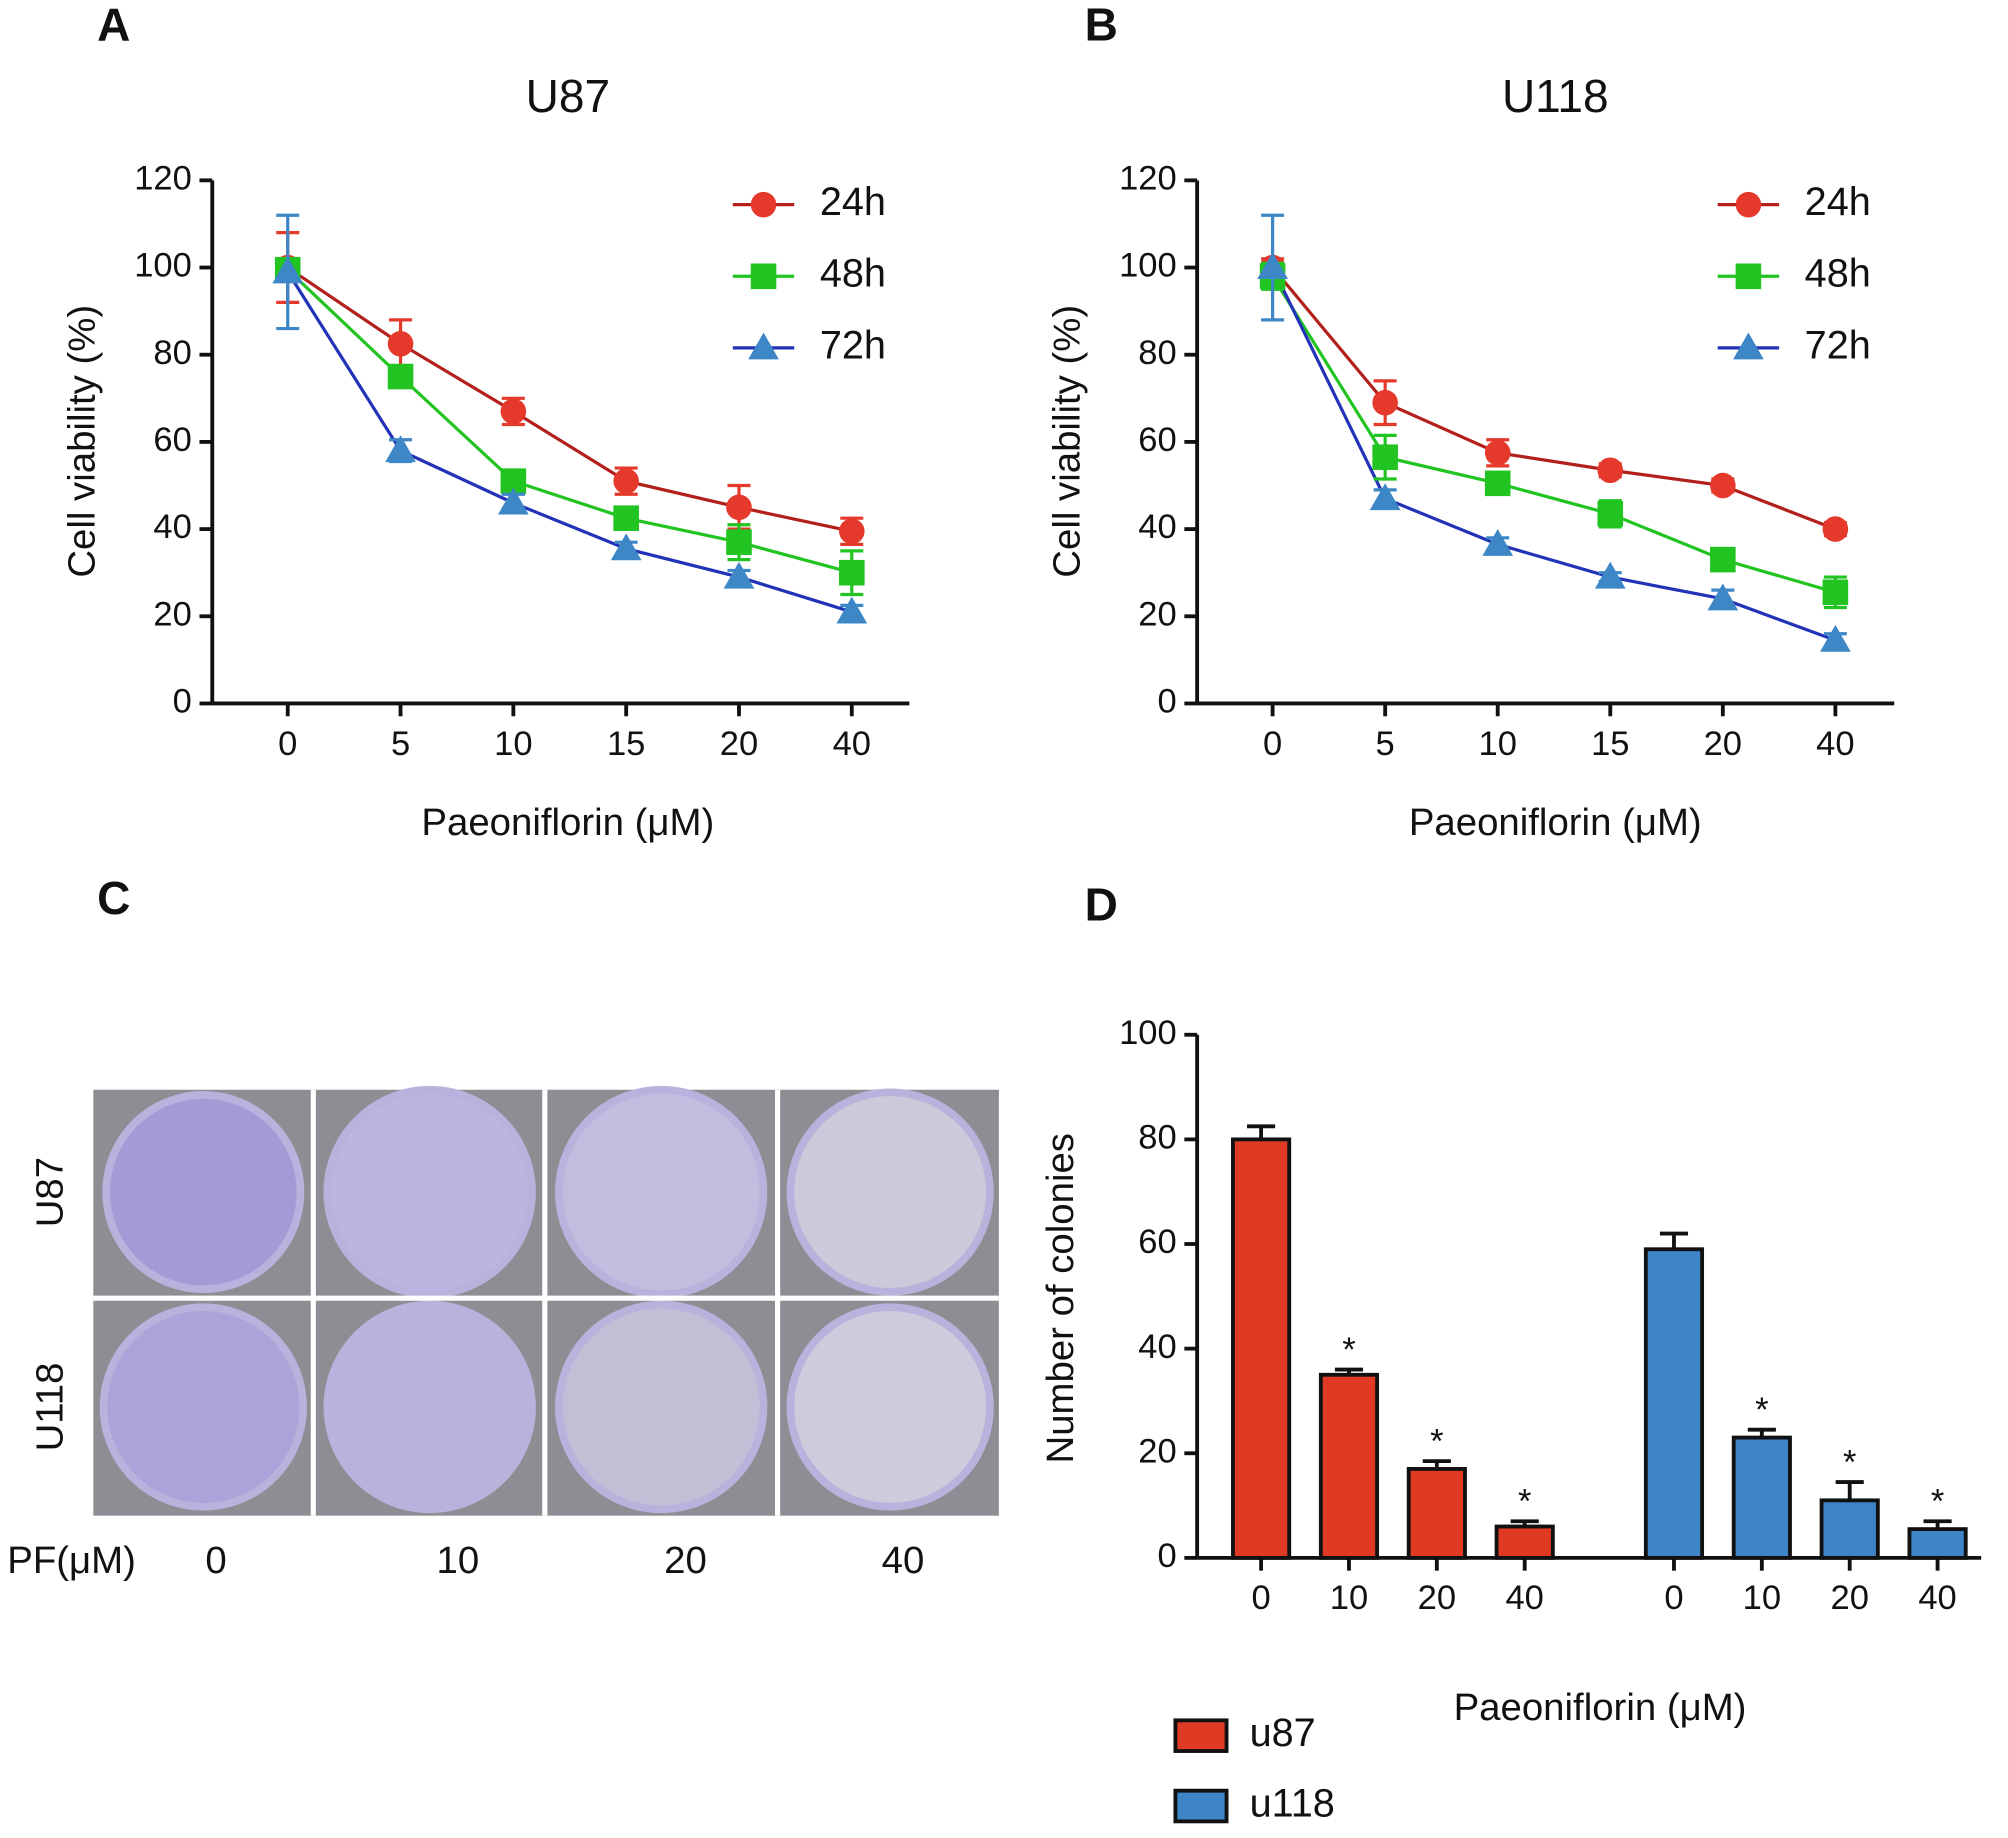  What do you see at coordinates (1066, 441) in the screenshot?
I see `y-axis-label: Cell viability (%)` at bounding box center [1066, 441].